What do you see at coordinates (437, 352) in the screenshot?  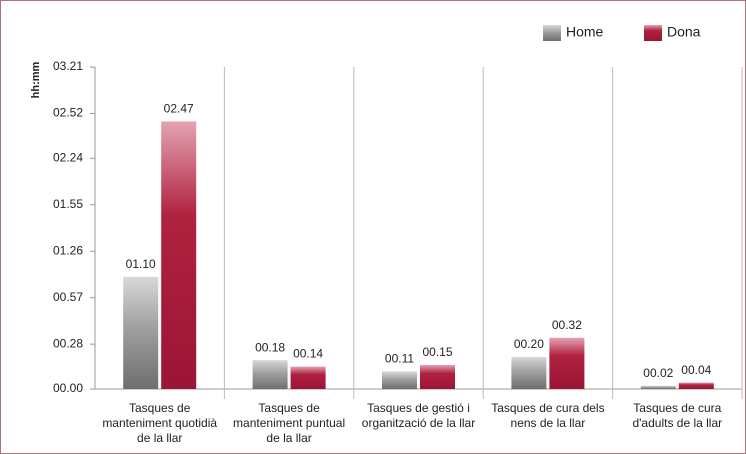 I see `value-label: 00.15` at bounding box center [437, 352].